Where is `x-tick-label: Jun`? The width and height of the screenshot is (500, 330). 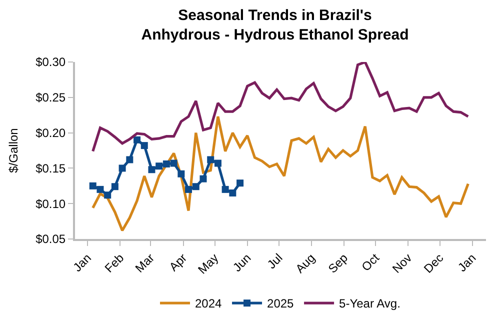
x-tick-label: Jun is located at coordinates (242, 262).